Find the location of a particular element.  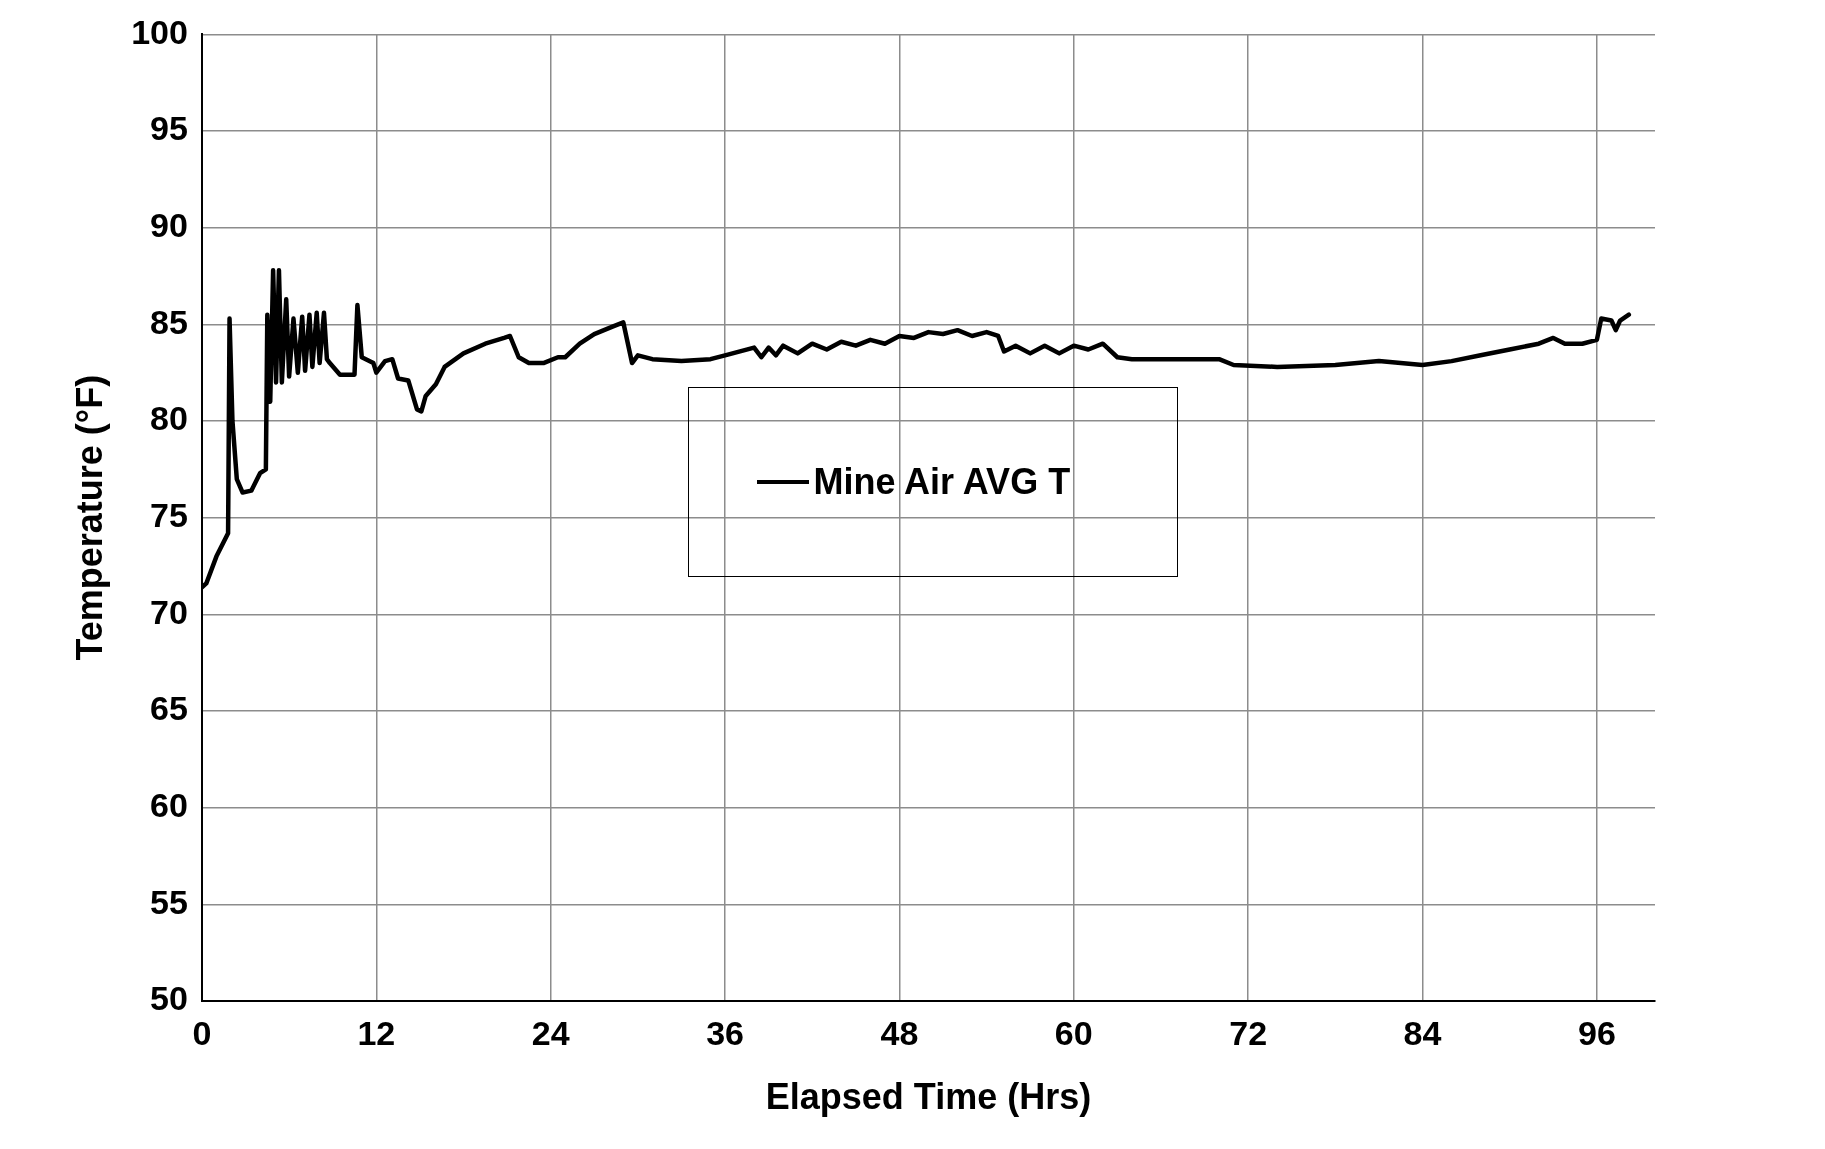

x-tick-label: 60 is located at coordinates (1073, 1032).